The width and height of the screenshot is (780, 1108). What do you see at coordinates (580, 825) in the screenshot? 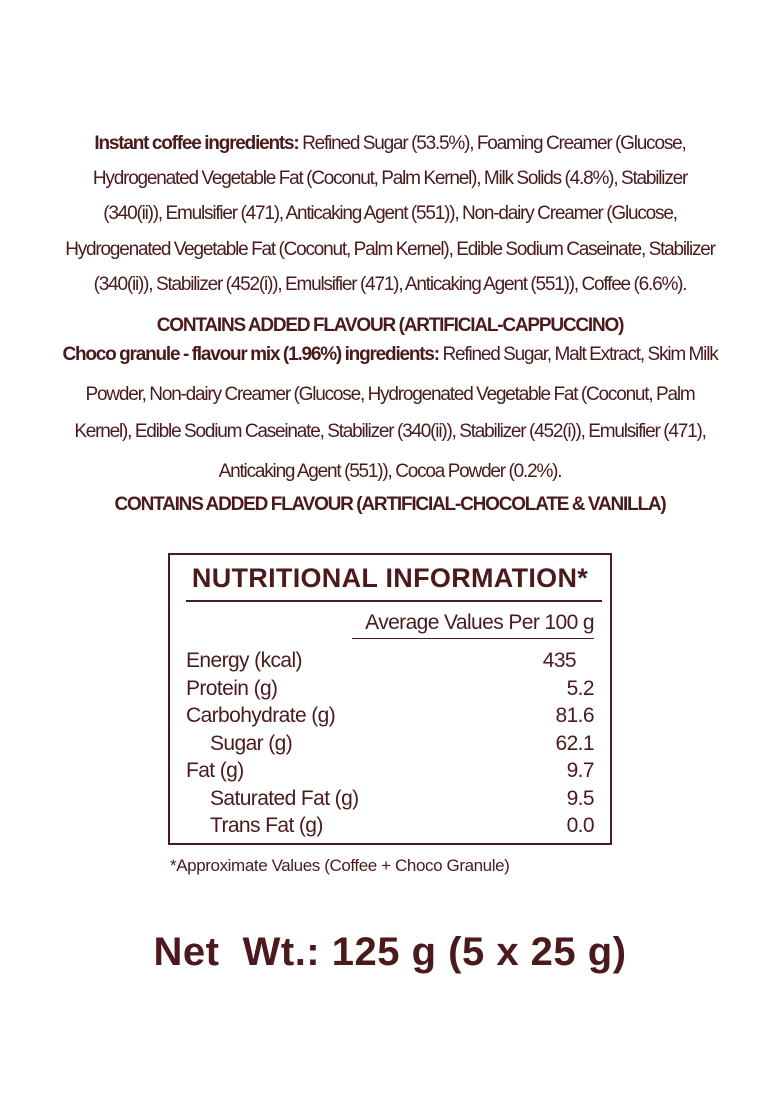
I see `row-value: 0.0` at bounding box center [580, 825].